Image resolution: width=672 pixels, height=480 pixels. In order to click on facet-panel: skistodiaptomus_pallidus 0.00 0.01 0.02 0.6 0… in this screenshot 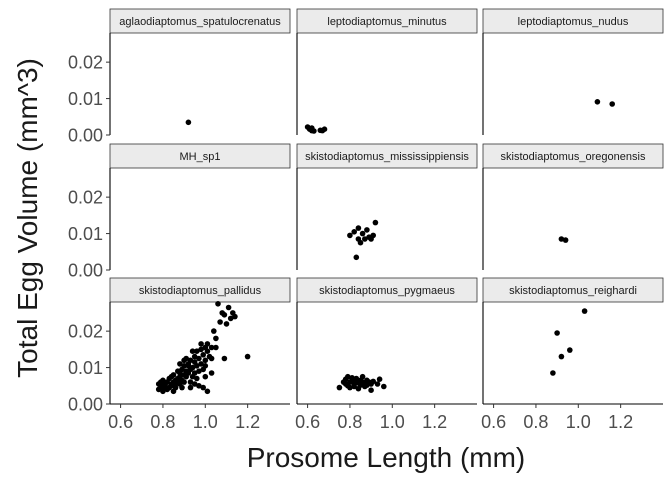, I will do `click(179, 354)`.